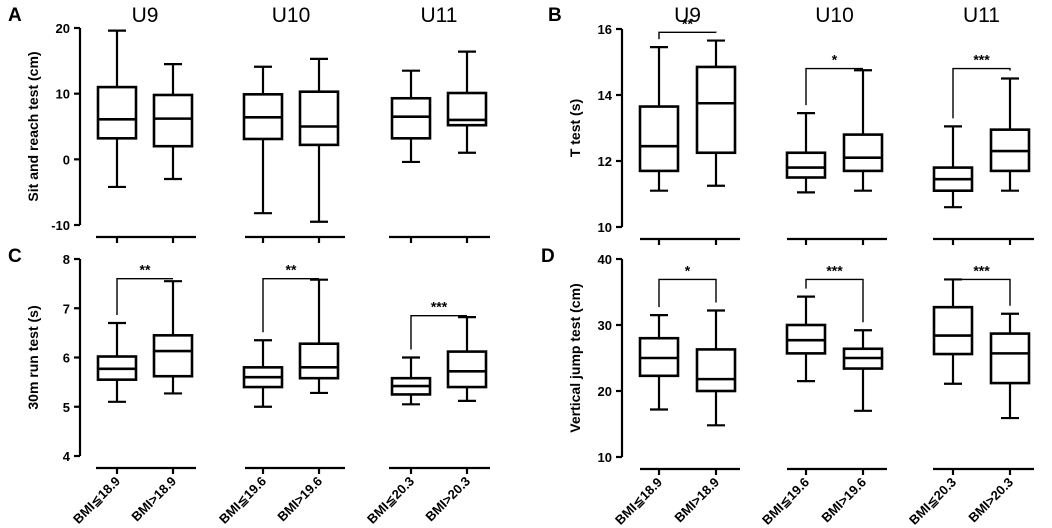  I want to click on panel-d-box-2-iqr, so click(716, 370).